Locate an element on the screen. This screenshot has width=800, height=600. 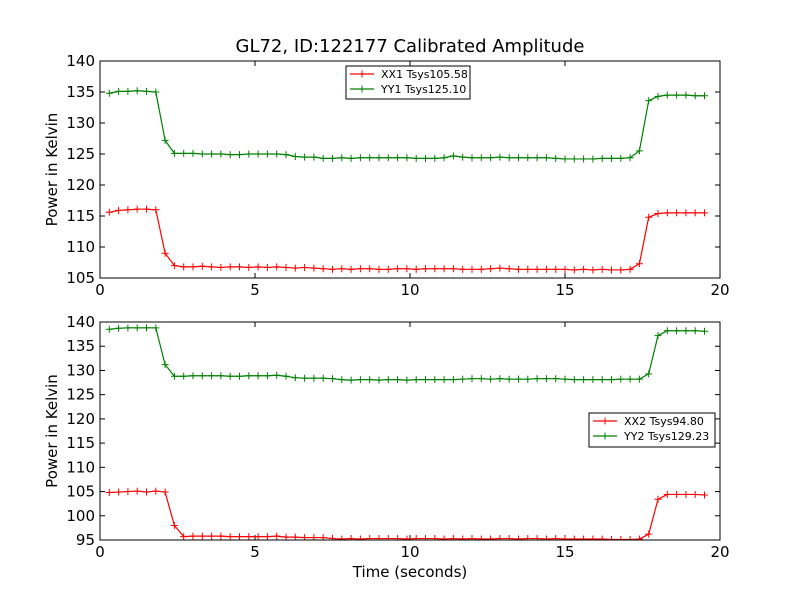
y-tick-label: 120 is located at coordinates (80, 185).